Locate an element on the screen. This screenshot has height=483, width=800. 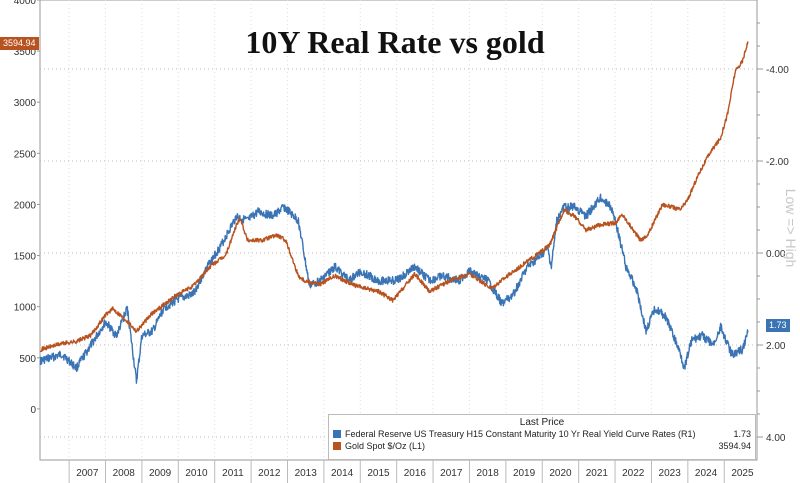
gold-last-price-tag: 3594.94 is located at coordinates (19, 43).